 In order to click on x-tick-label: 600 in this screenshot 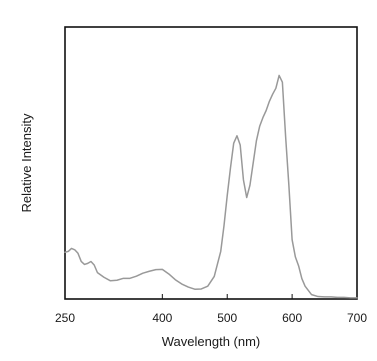, I will do `click(292, 318)`.